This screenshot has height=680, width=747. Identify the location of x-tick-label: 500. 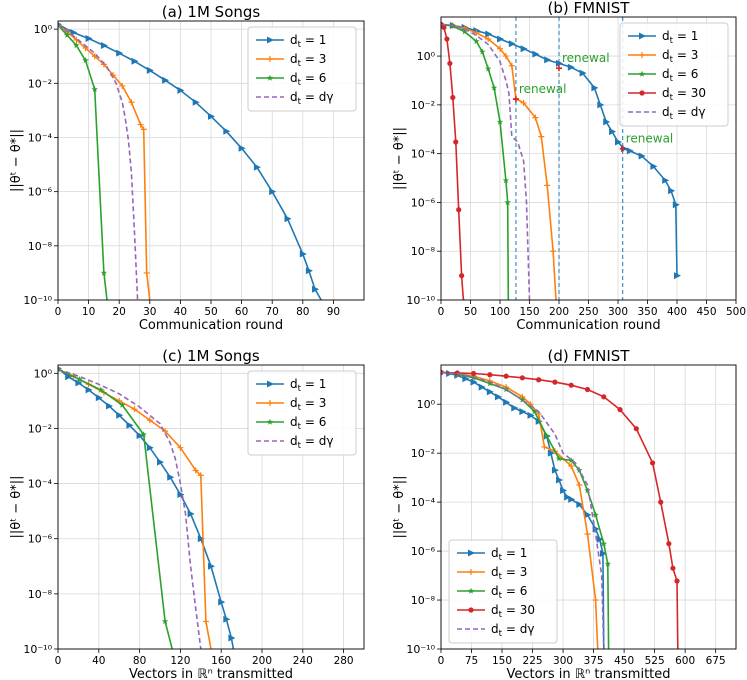
(736, 312).